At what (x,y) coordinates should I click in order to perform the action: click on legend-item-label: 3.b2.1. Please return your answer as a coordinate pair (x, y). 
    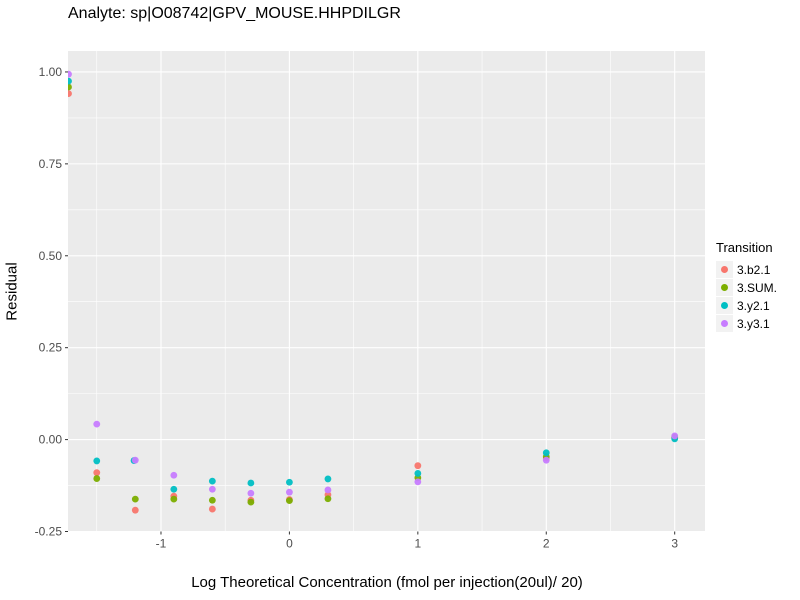
    Looking at the image, I should click on (754, 269).